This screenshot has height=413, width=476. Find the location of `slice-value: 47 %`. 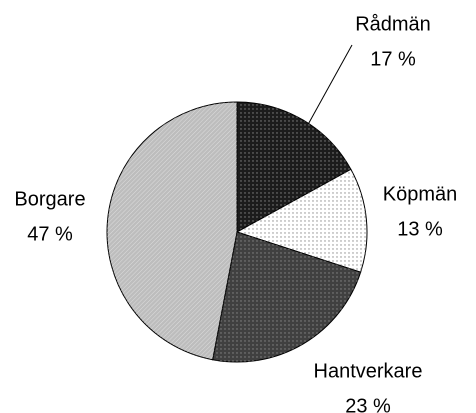

slice-value: 47 % is located at coordinates (50, 234).